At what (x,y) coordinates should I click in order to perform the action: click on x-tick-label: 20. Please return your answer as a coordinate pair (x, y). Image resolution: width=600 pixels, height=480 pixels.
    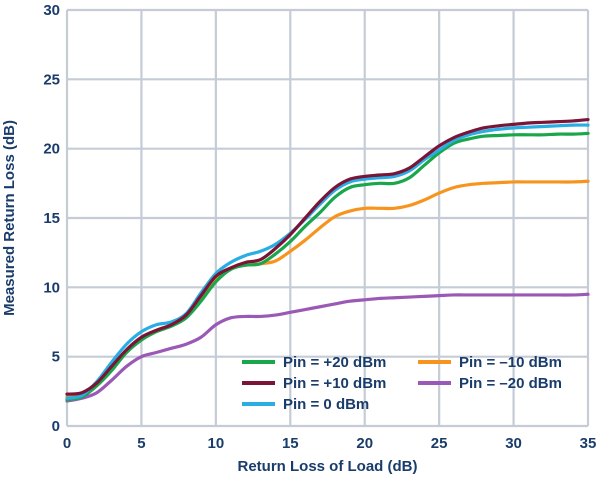
    Looking at the image, I should click on (364, 443).